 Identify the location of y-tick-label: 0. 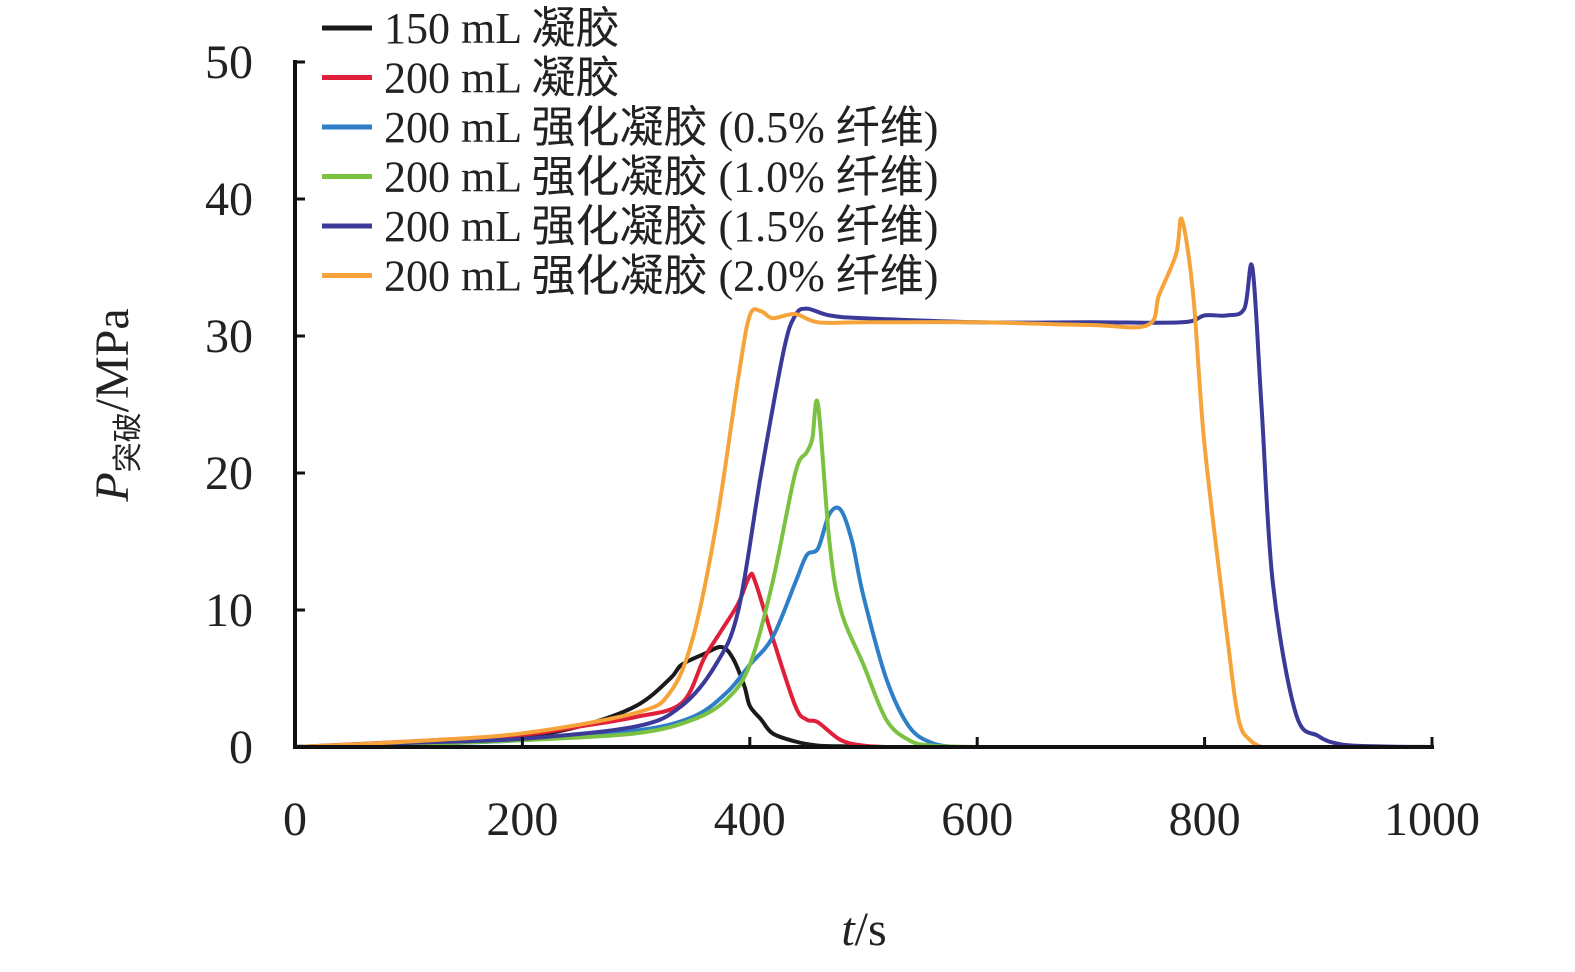
(241, 747).